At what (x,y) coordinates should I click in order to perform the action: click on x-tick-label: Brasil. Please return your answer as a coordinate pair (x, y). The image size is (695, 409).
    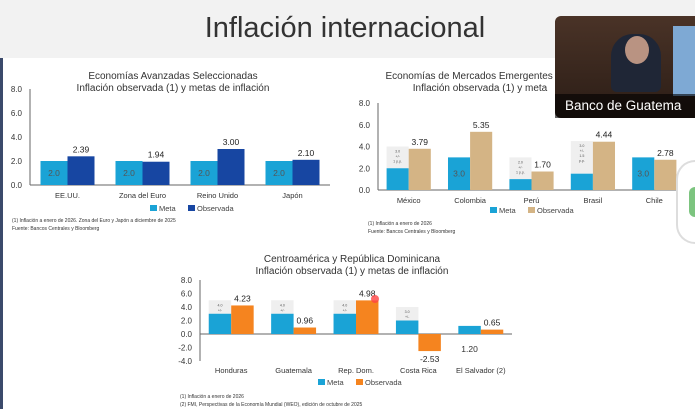
    Looking at the image, I should click on (593, 200).